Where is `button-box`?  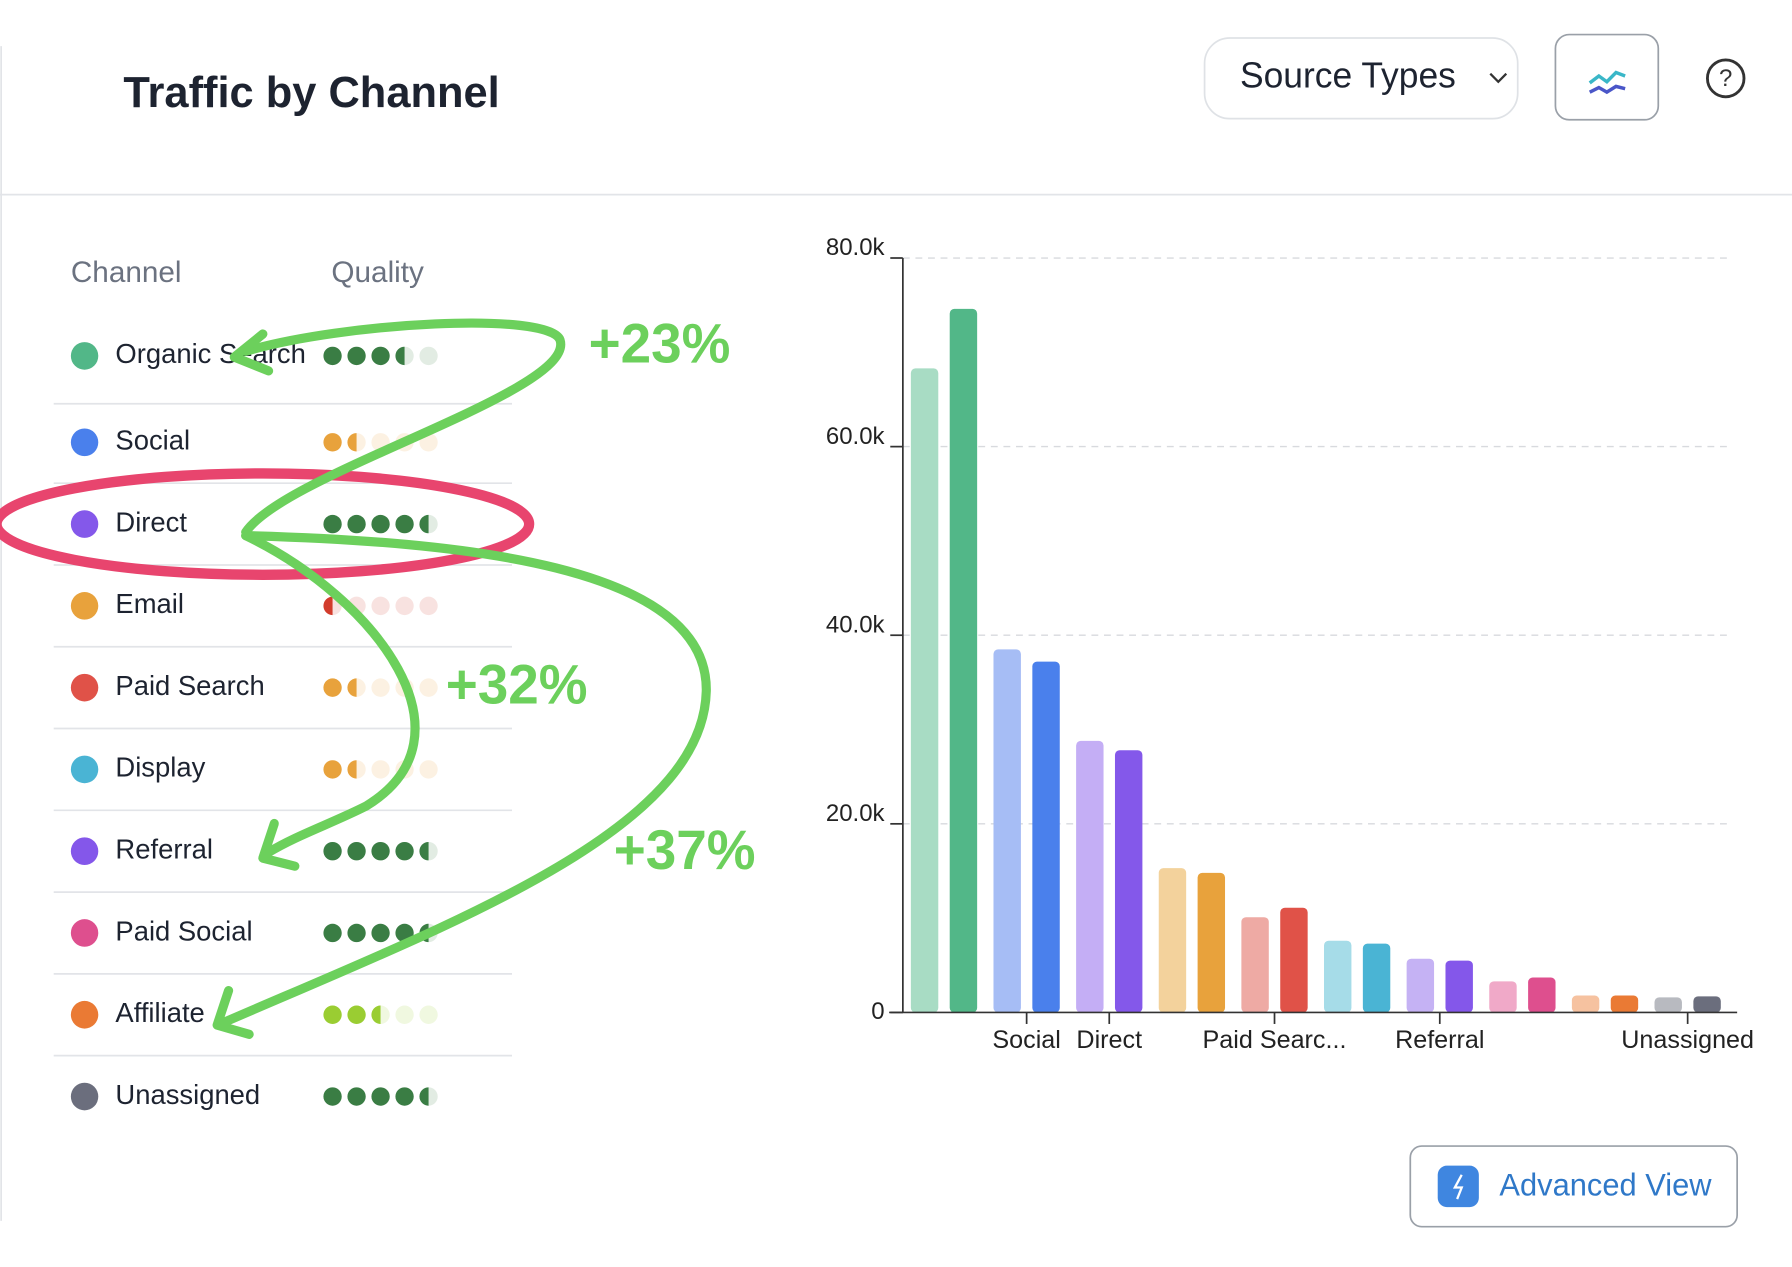
button-box is located at coordinates (1573, 1186).